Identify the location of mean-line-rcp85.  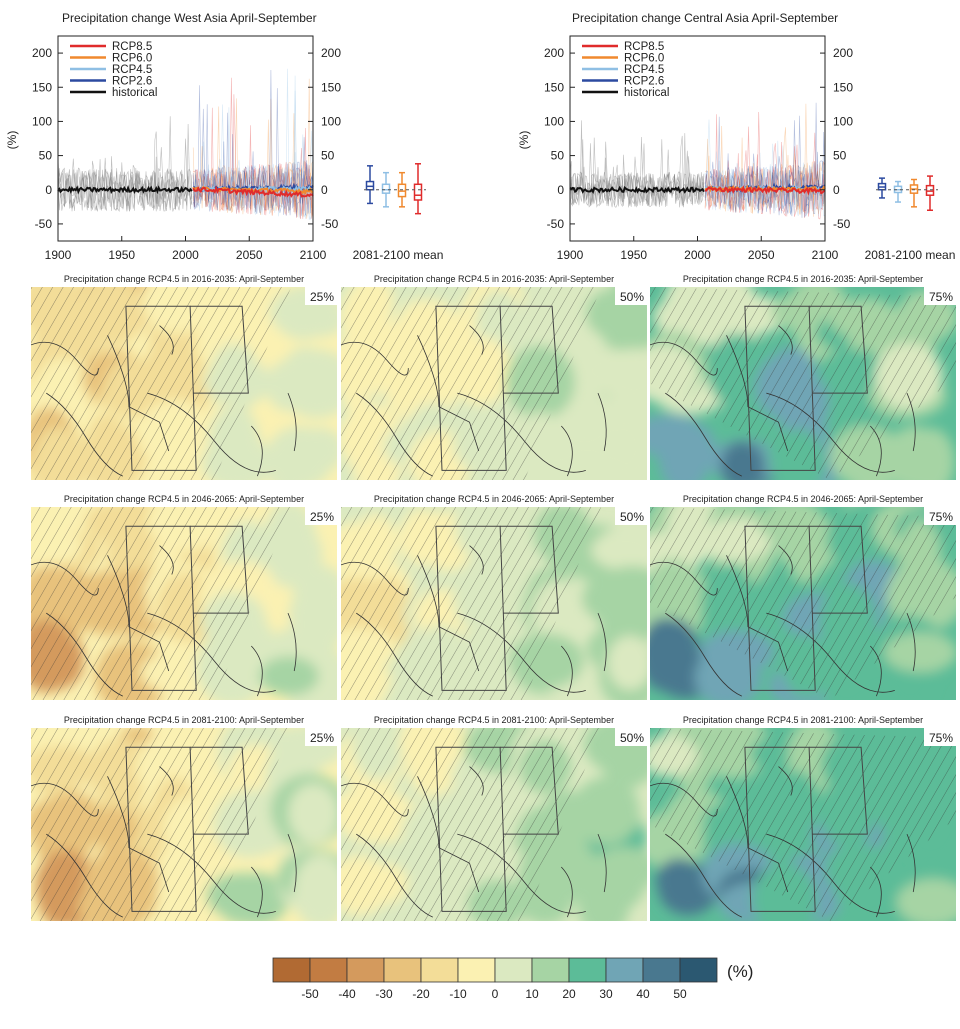
(253, 191).